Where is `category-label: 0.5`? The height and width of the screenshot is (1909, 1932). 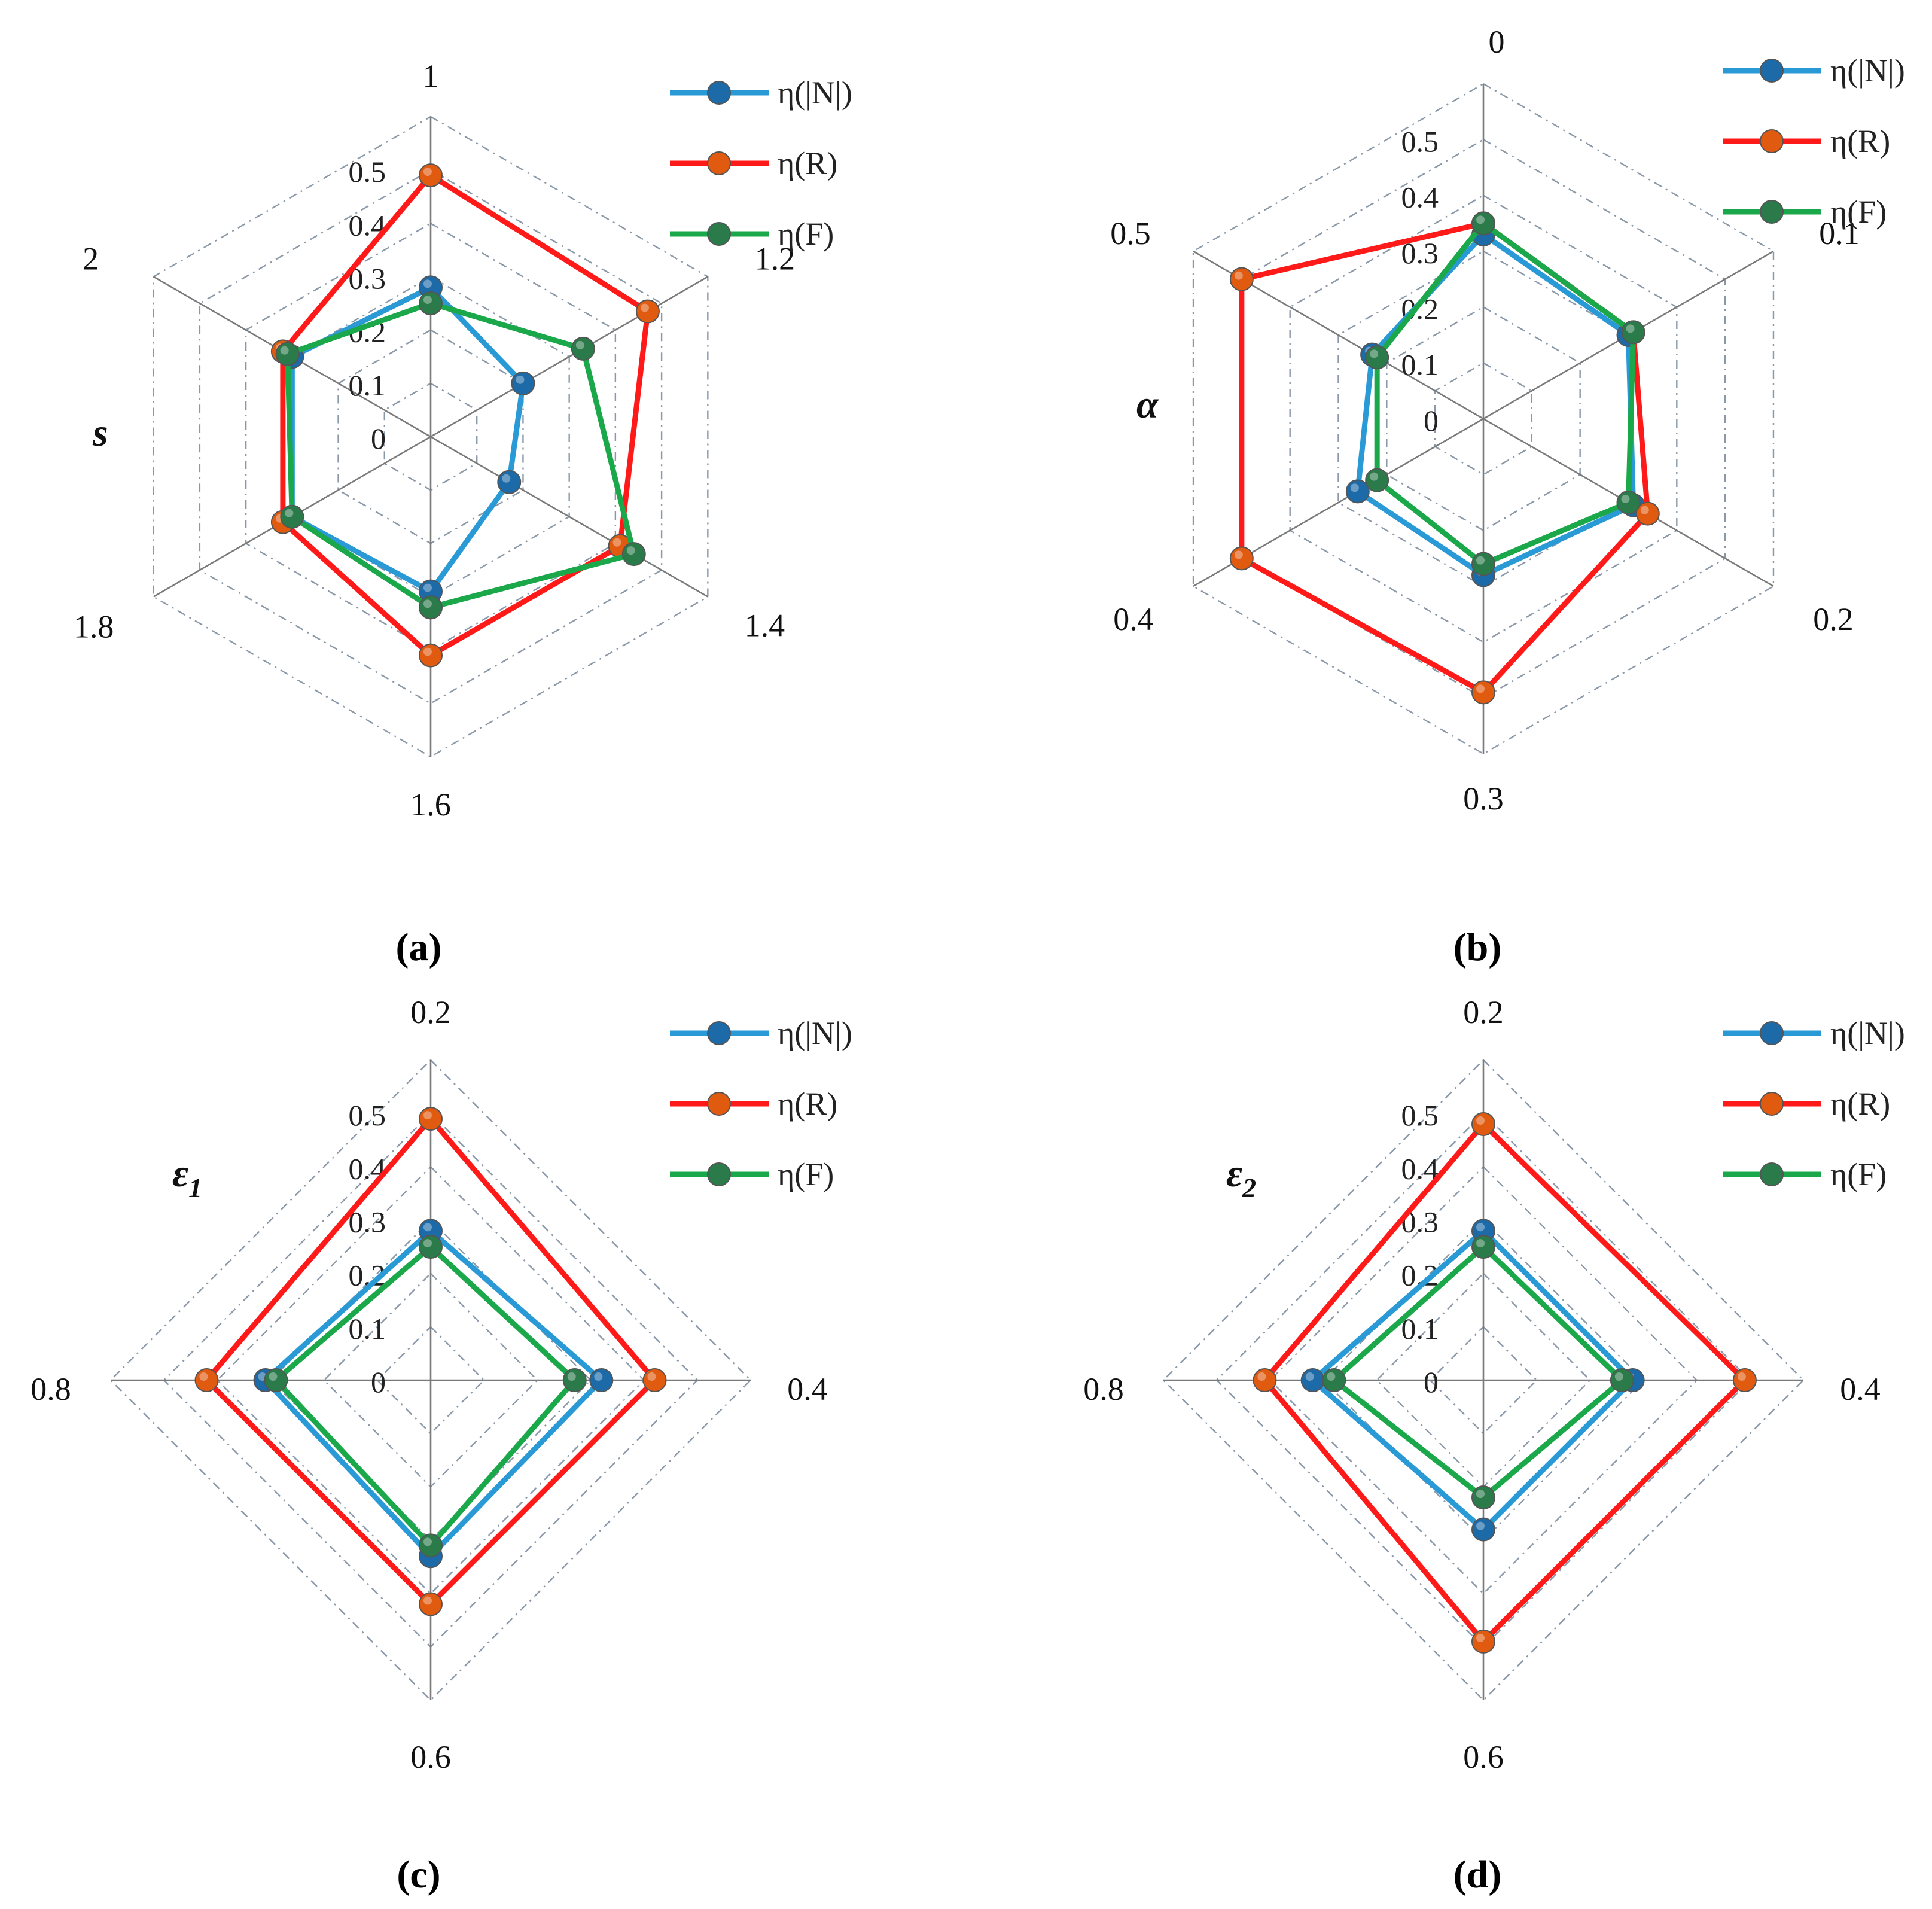
category-label: 0.5 is located at coordinates (1130, 233).